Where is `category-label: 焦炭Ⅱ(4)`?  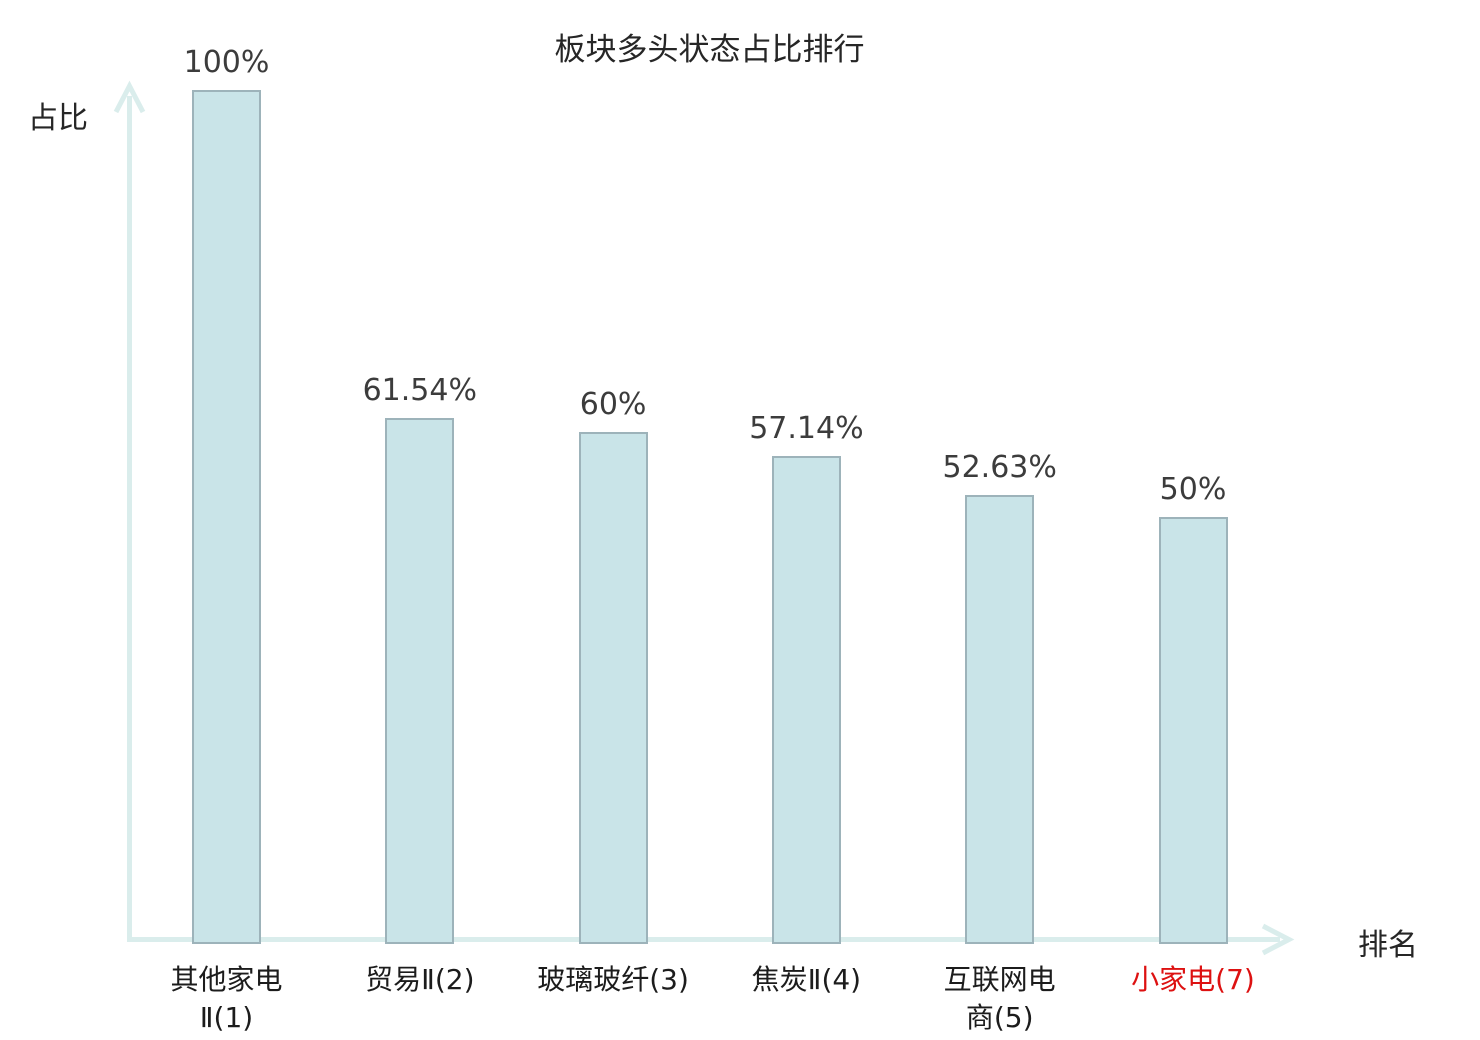
category-label: 焦炭Ⅱ(4) is located at coordinates (806, 979).